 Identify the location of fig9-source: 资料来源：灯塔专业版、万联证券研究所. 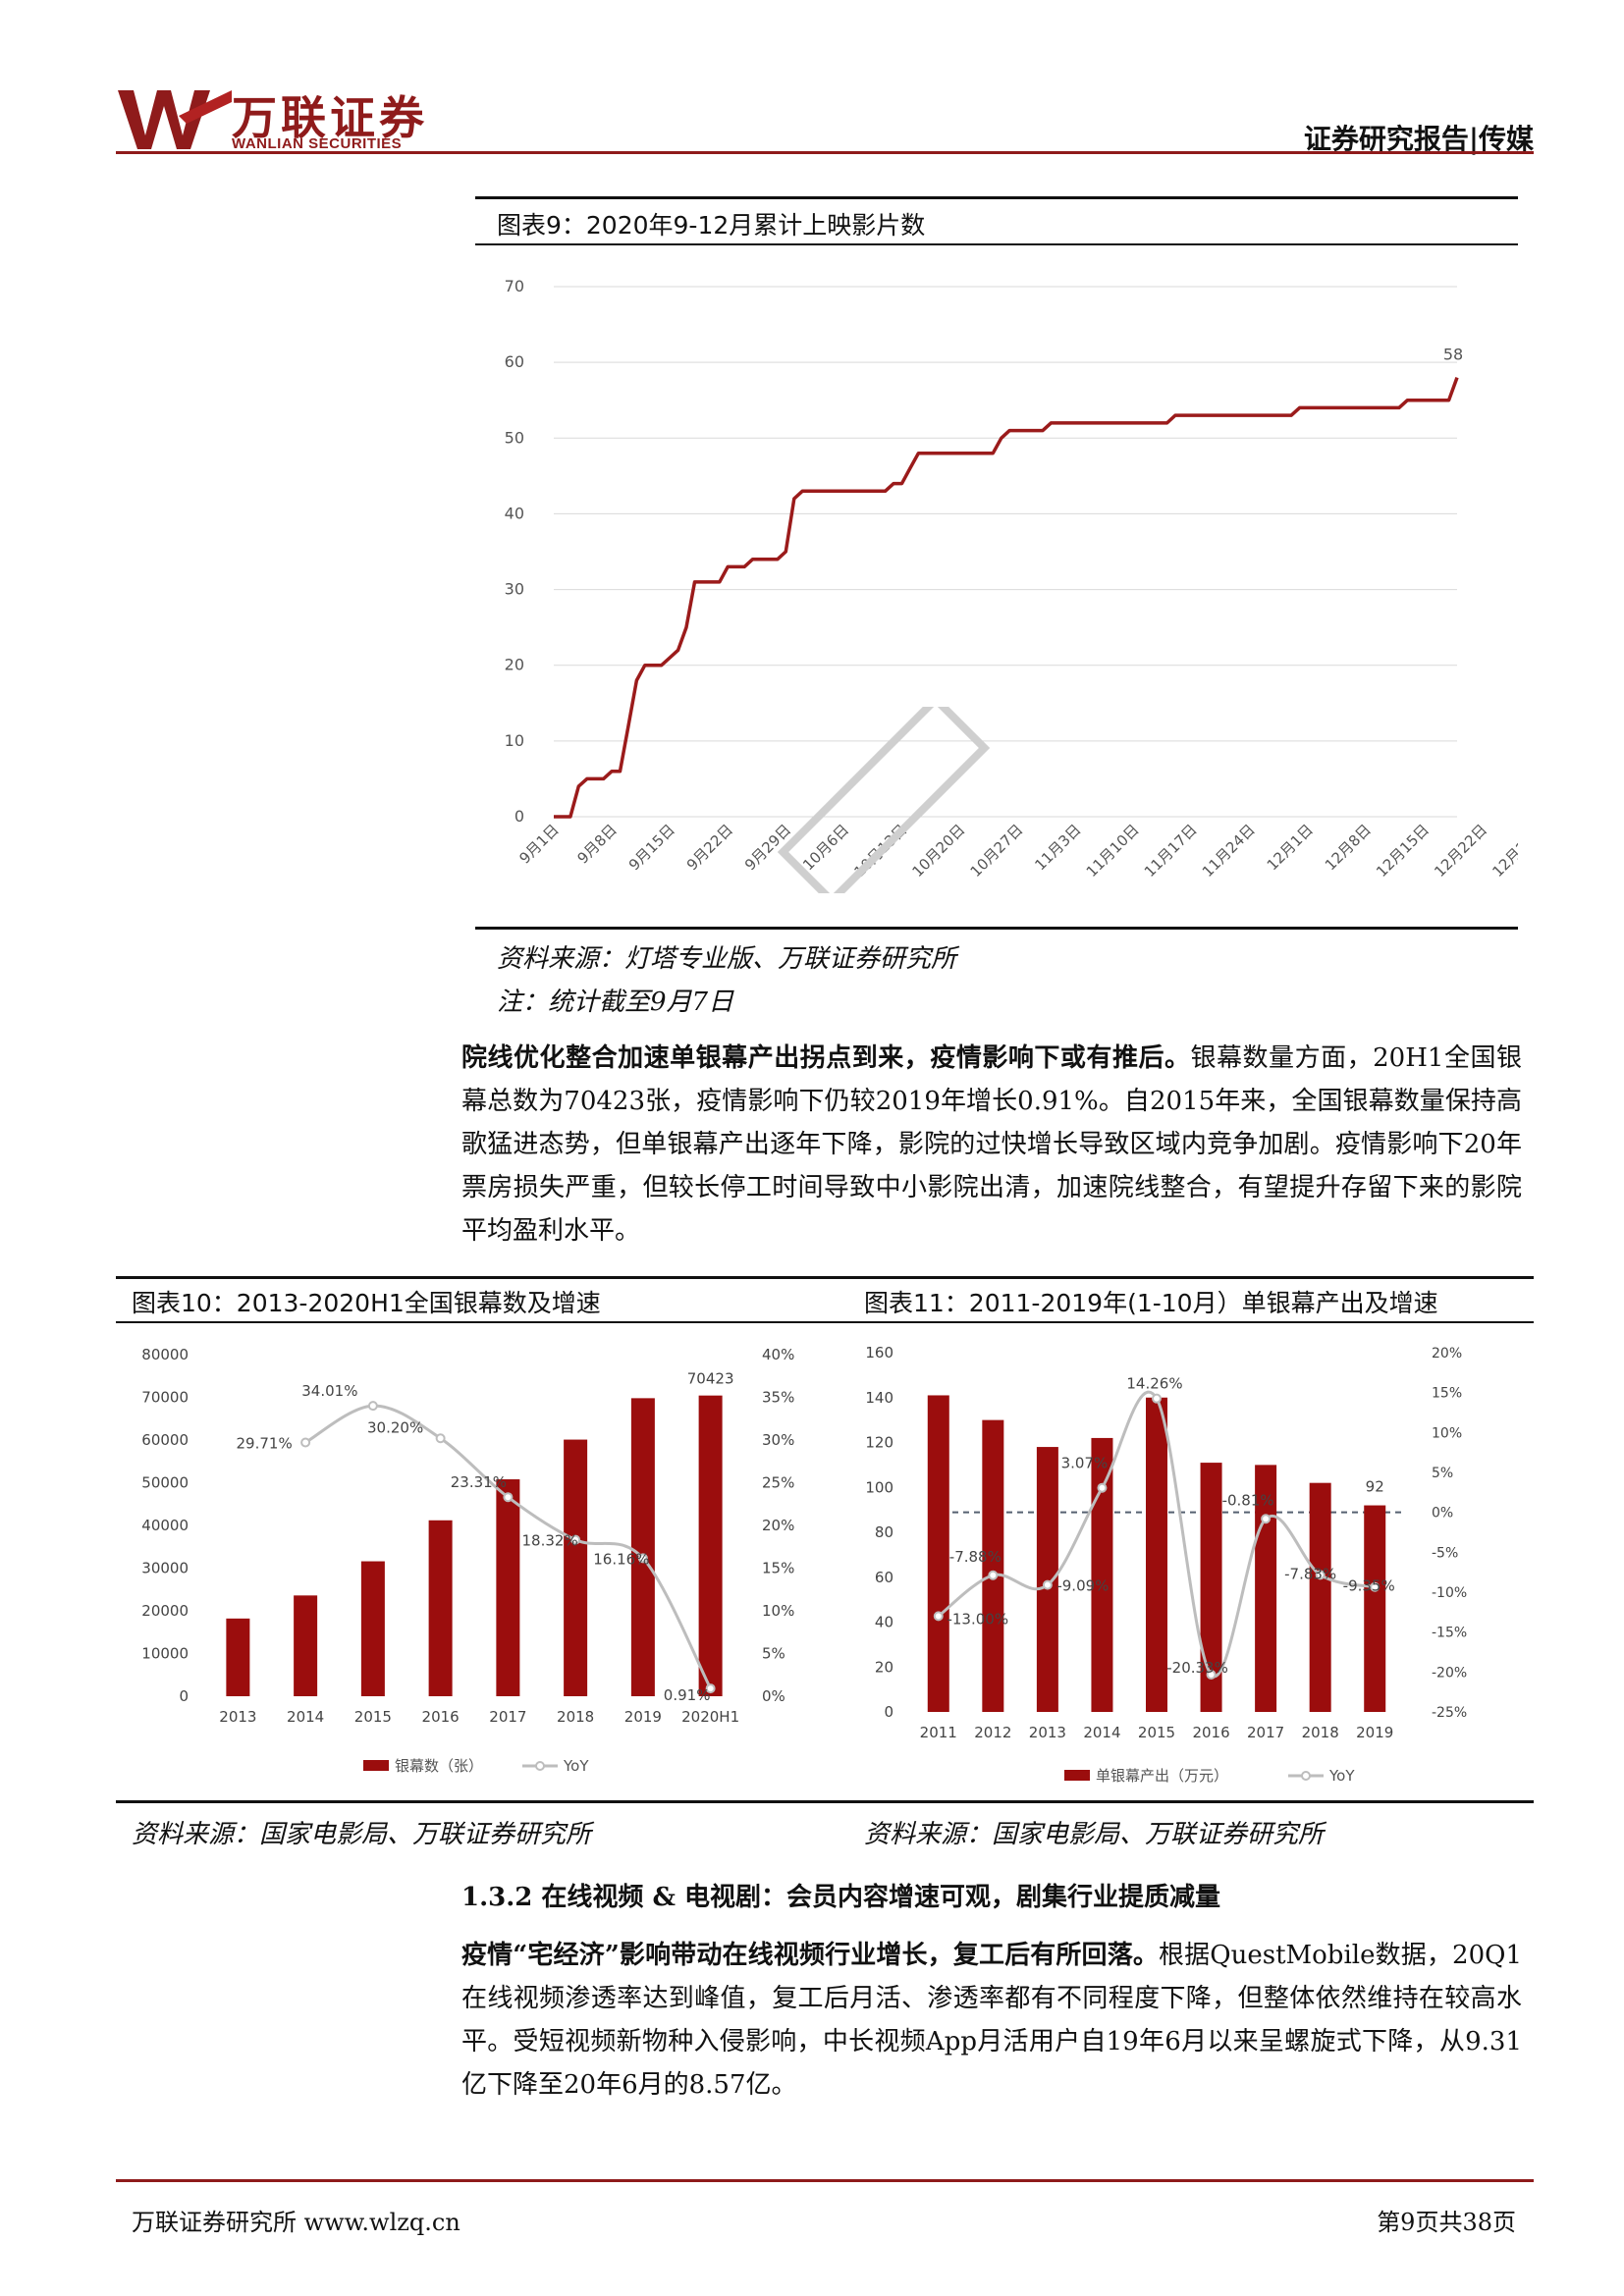
(726, 956).